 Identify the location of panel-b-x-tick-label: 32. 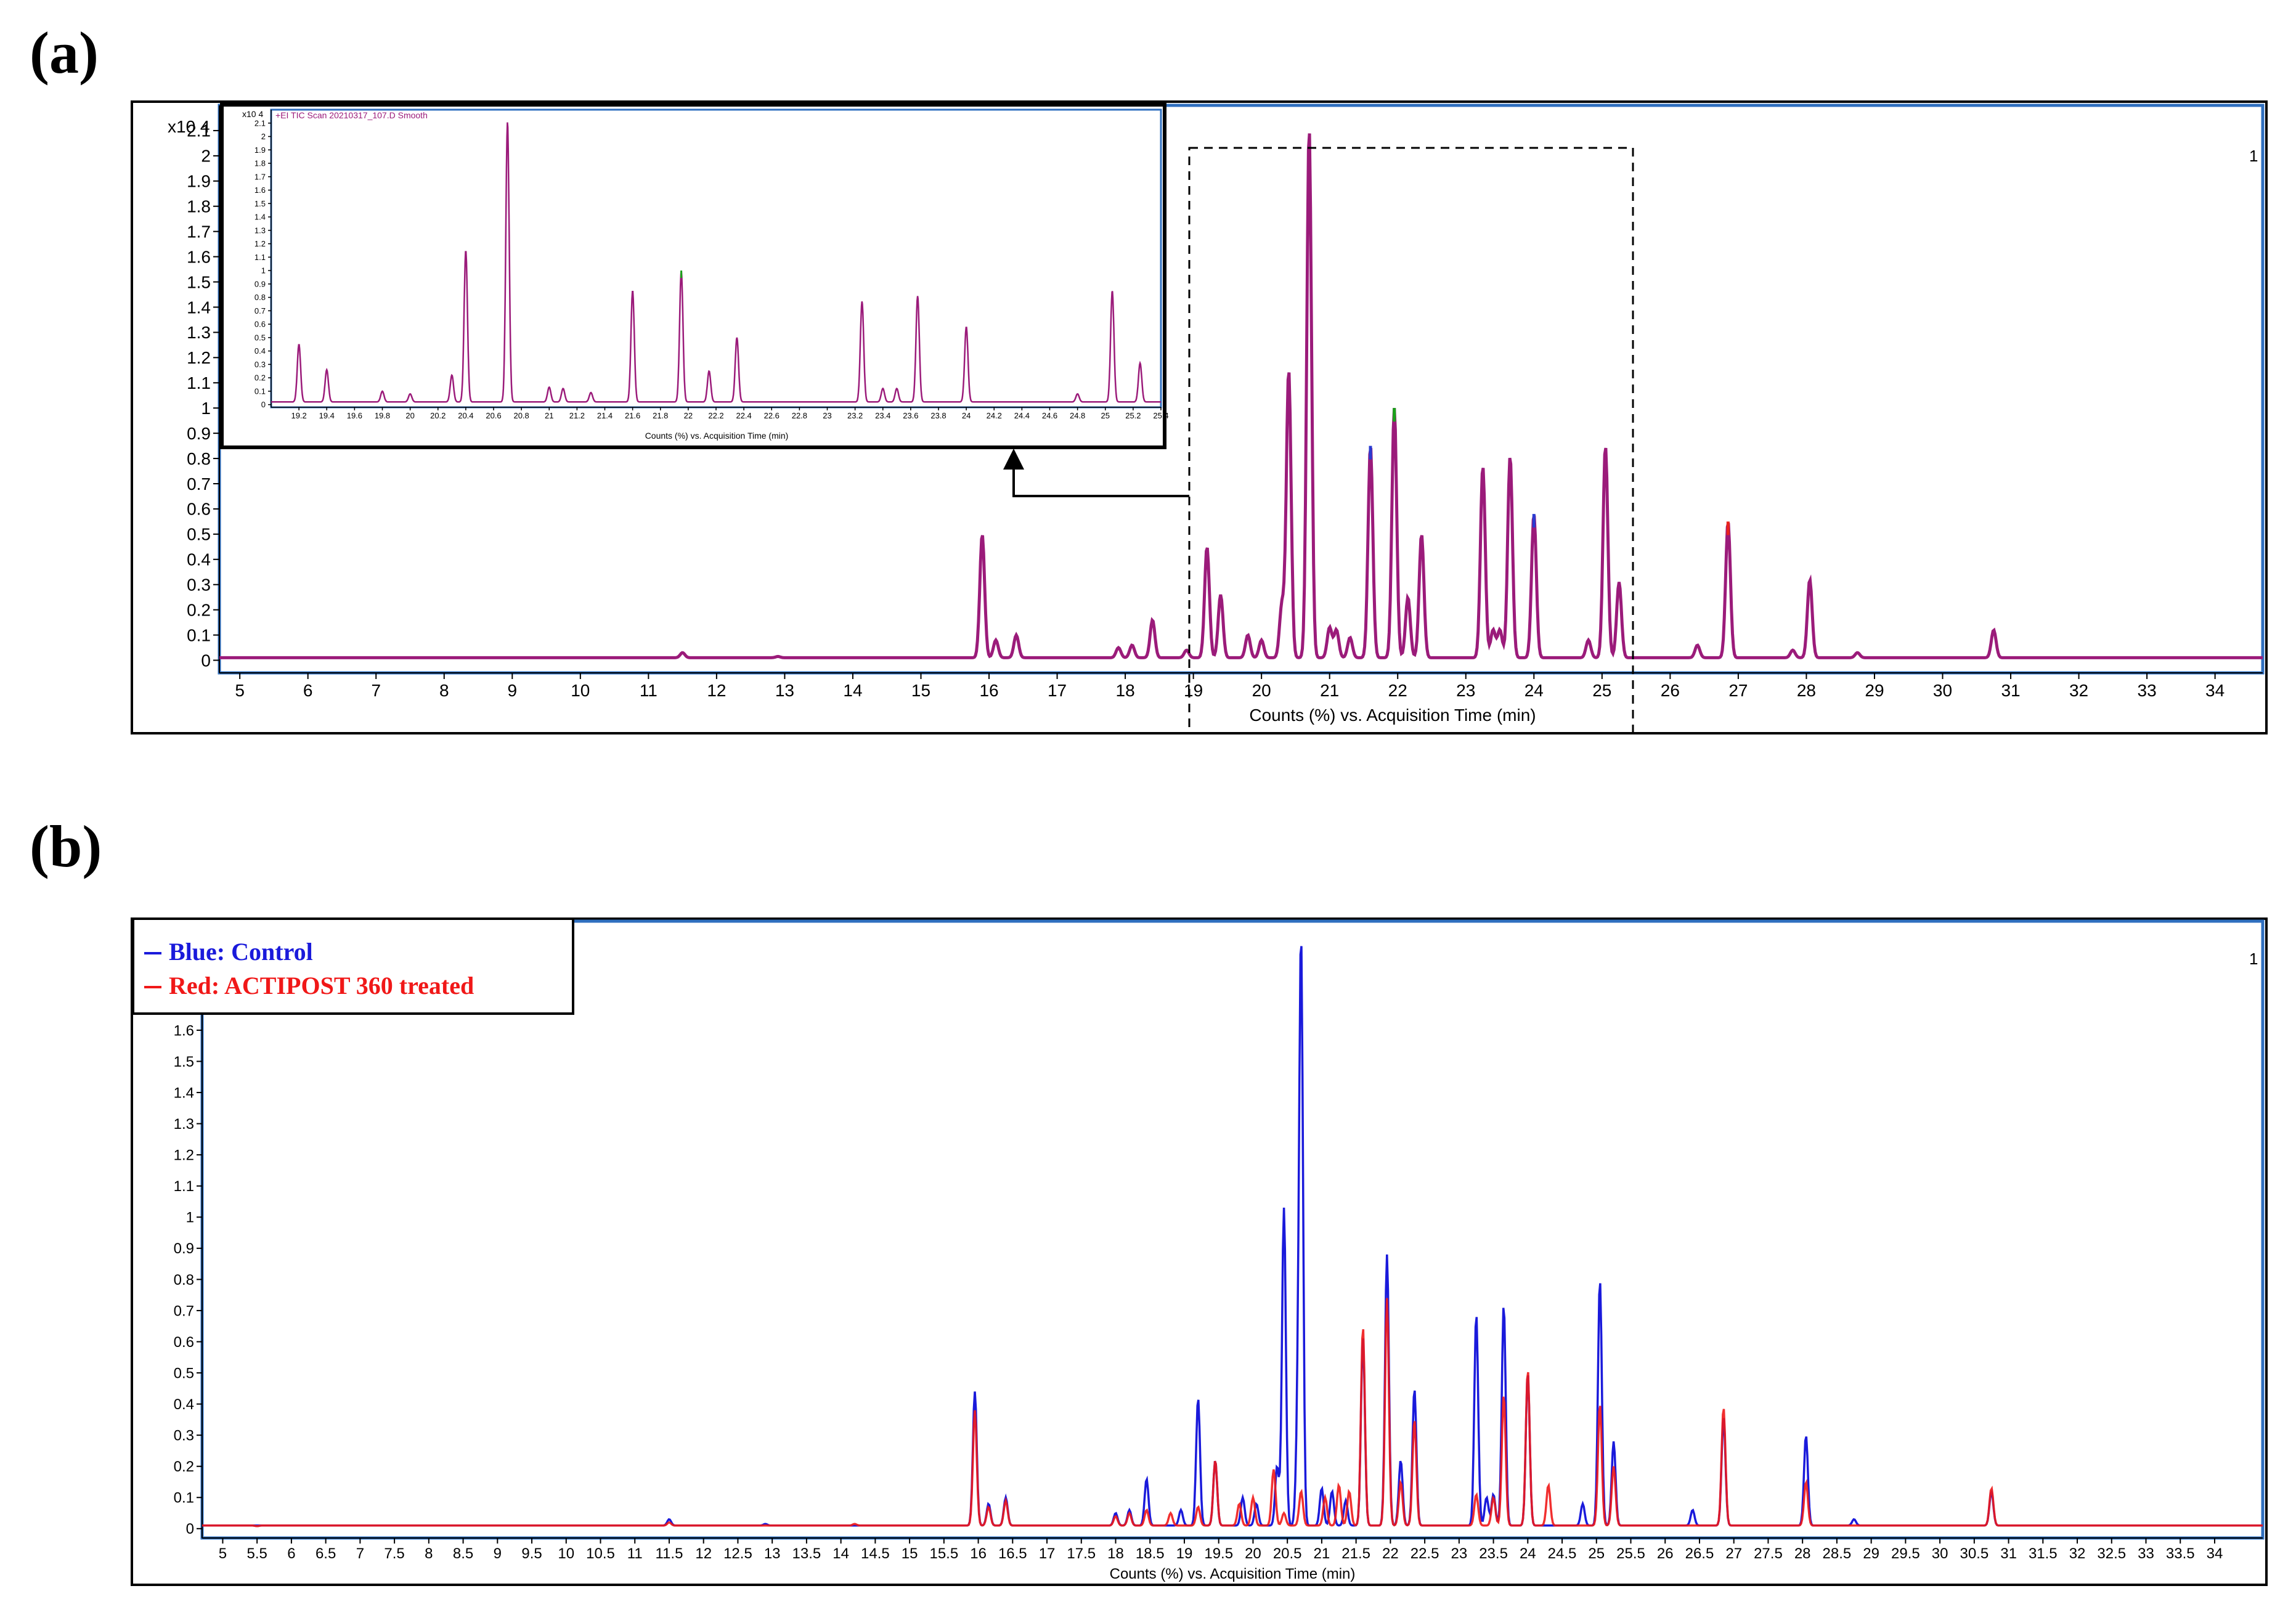
(2077, 1553).